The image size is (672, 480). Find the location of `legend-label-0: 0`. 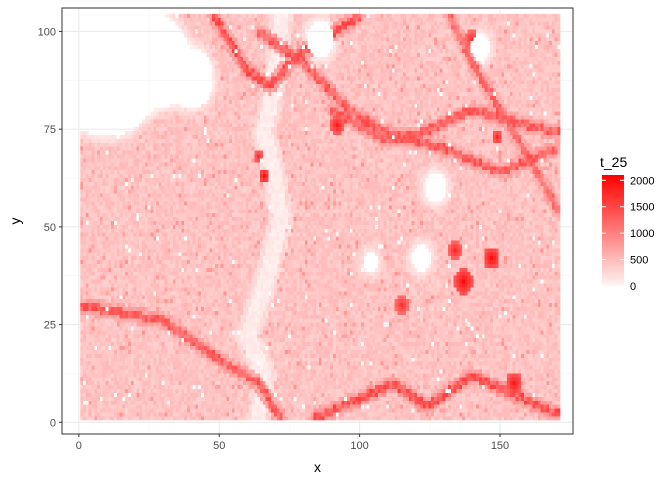

legend-label-0: 0 is located at coordinates (633, 287).